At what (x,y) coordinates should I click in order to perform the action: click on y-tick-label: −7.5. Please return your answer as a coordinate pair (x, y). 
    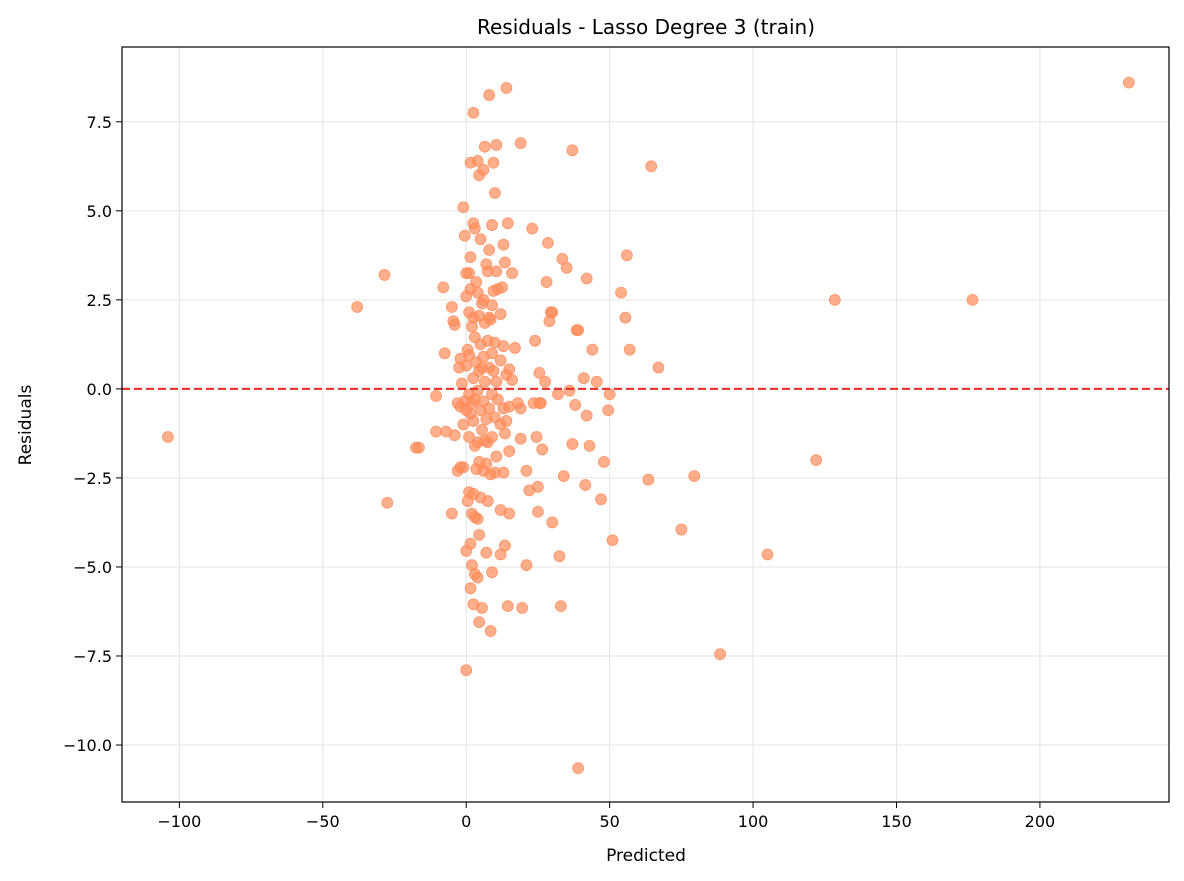
    Looking at the image, I should click on (92, 656).